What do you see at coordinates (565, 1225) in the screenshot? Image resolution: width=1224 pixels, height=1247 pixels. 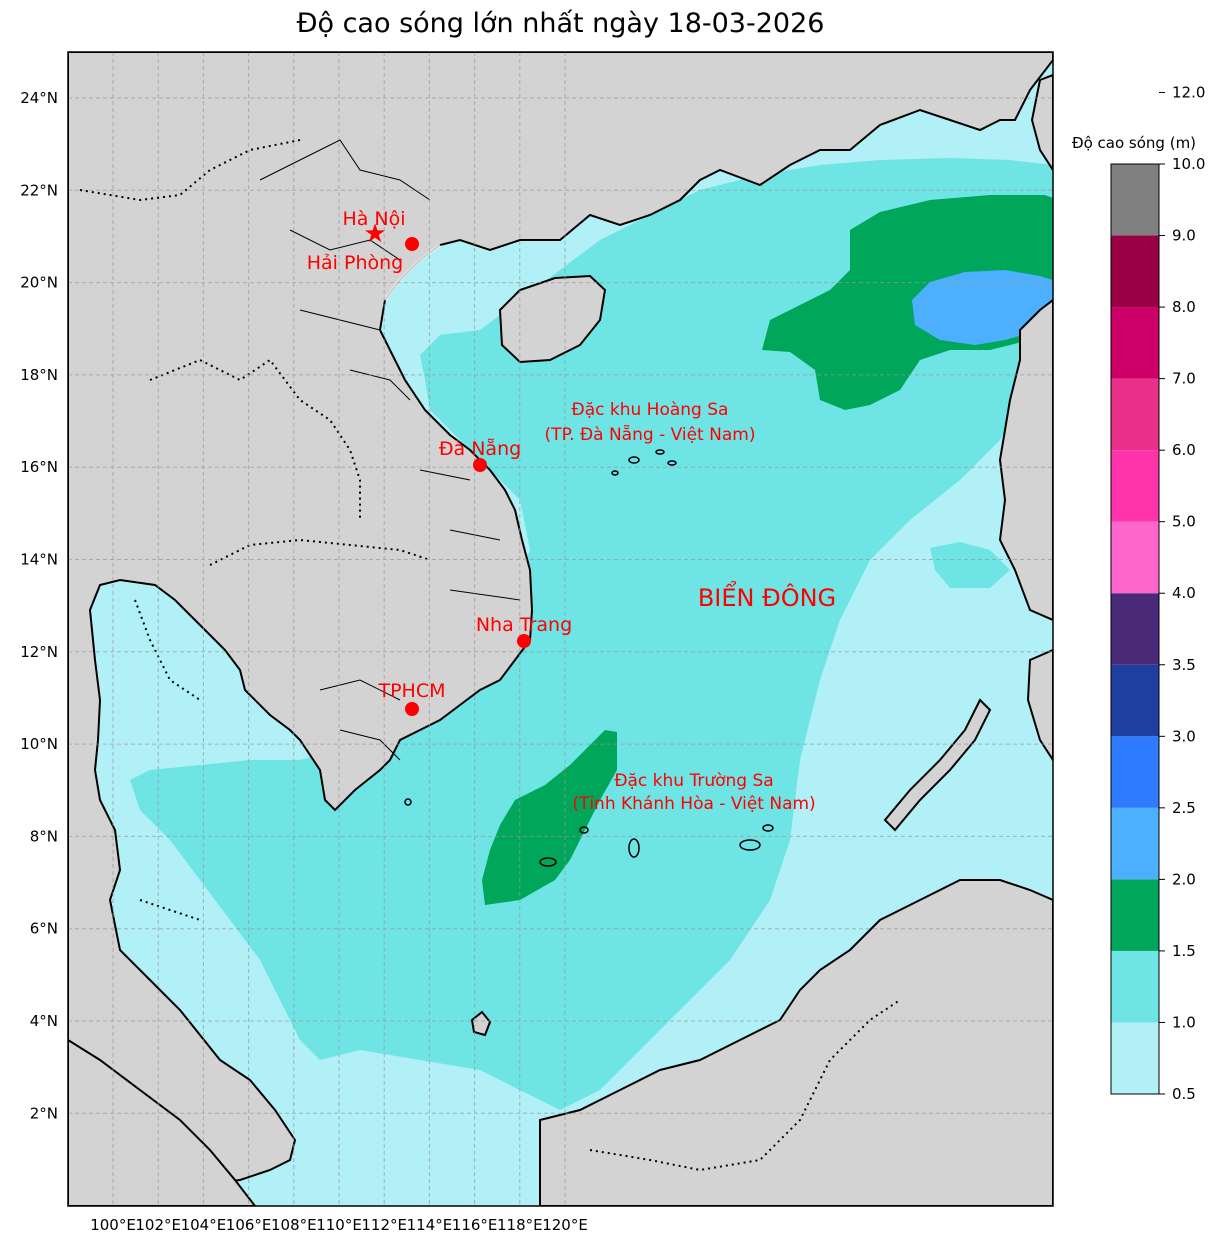 I see `lon-tick-label: 120°E` at bounding box center [565, 1225].